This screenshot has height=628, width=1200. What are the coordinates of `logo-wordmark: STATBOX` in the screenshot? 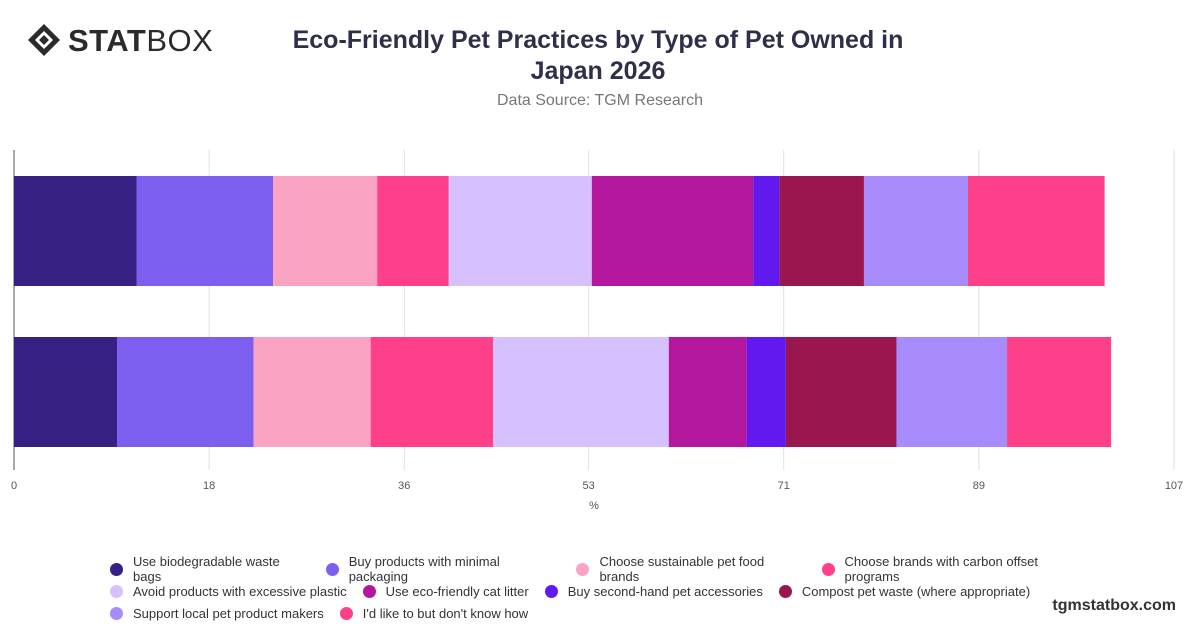 It's located at (140, 40).